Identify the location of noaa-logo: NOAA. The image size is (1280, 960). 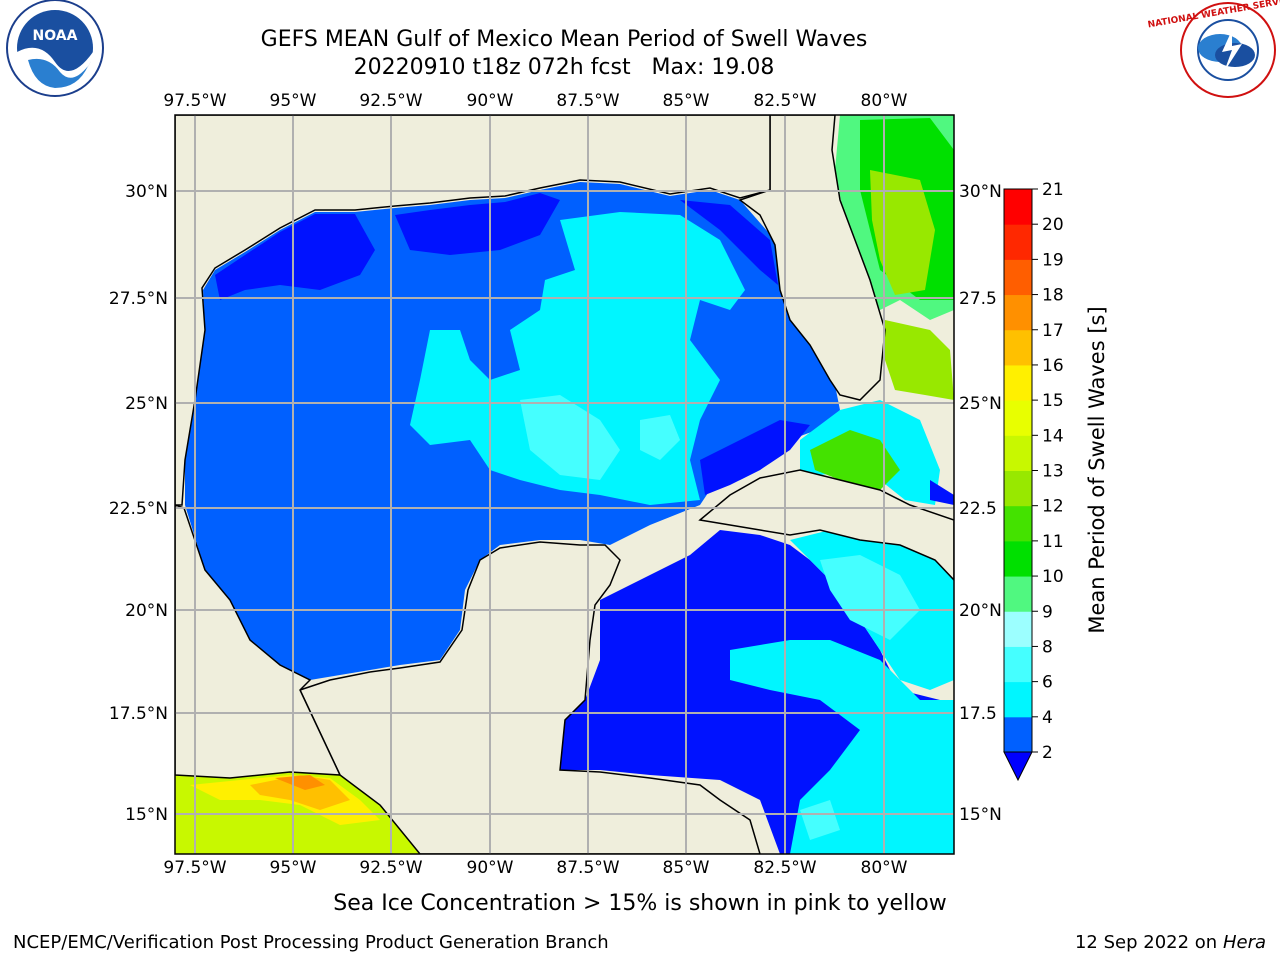
(55, 48).